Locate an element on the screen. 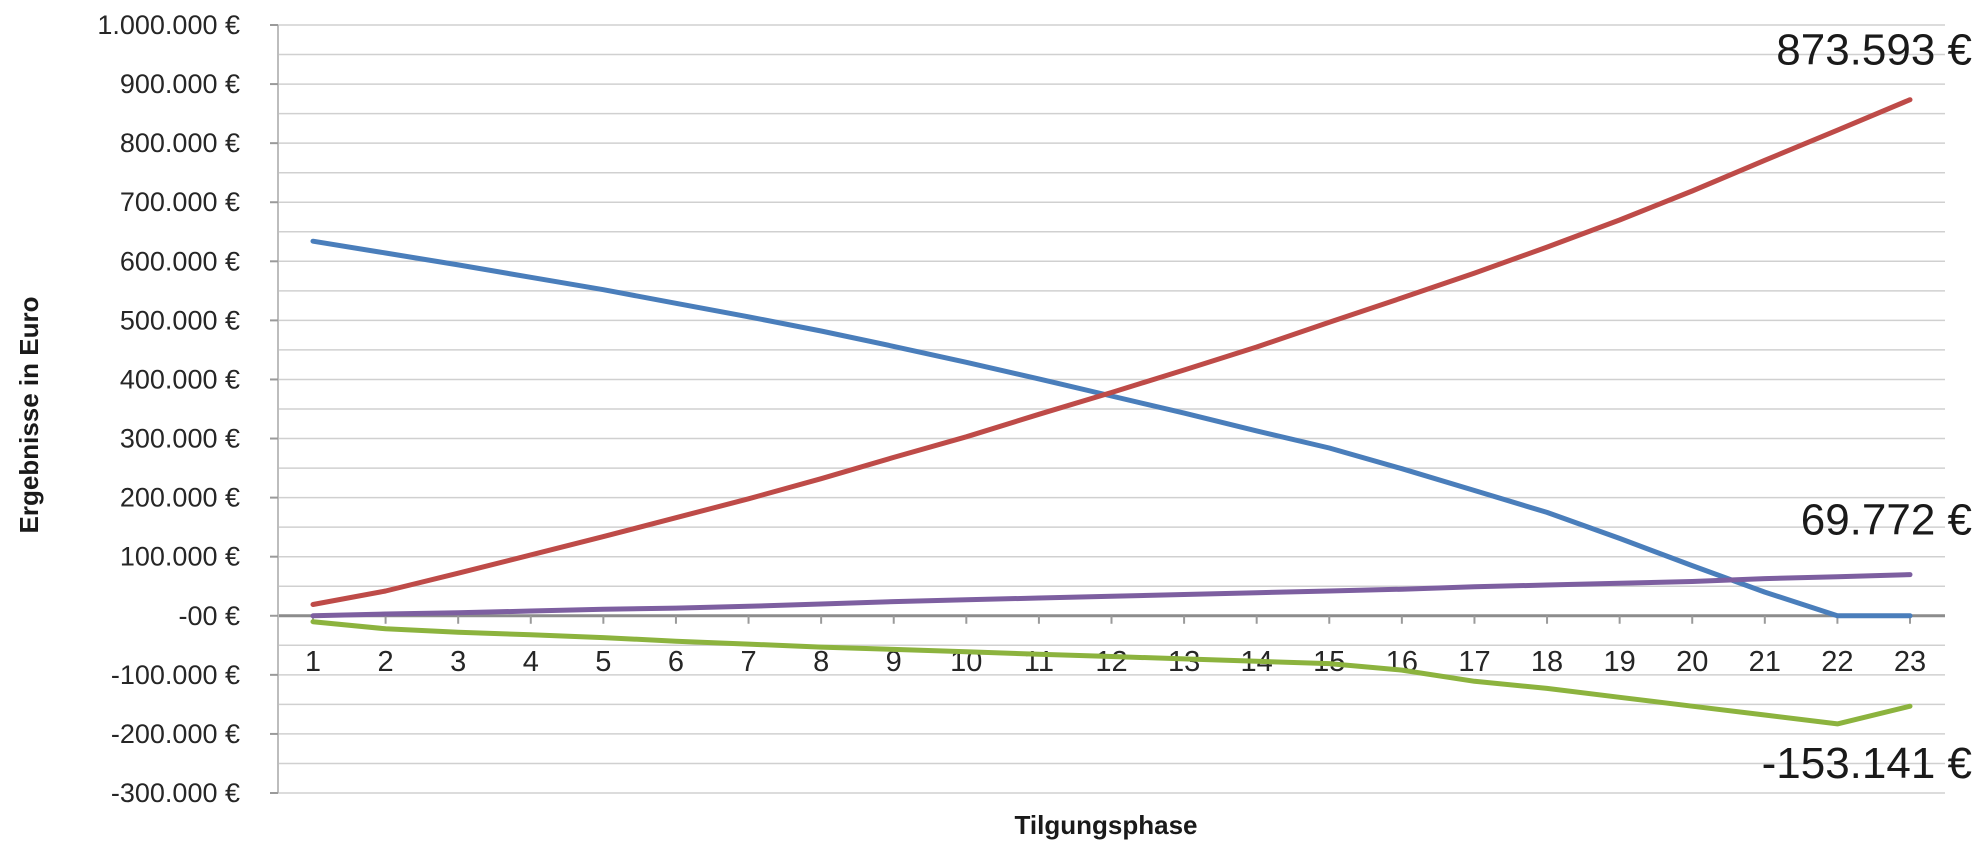 Image resolution: width=1980 pixels, height=842 pixels. x-tick-label: 19 is located at coordinates (1620, 662).